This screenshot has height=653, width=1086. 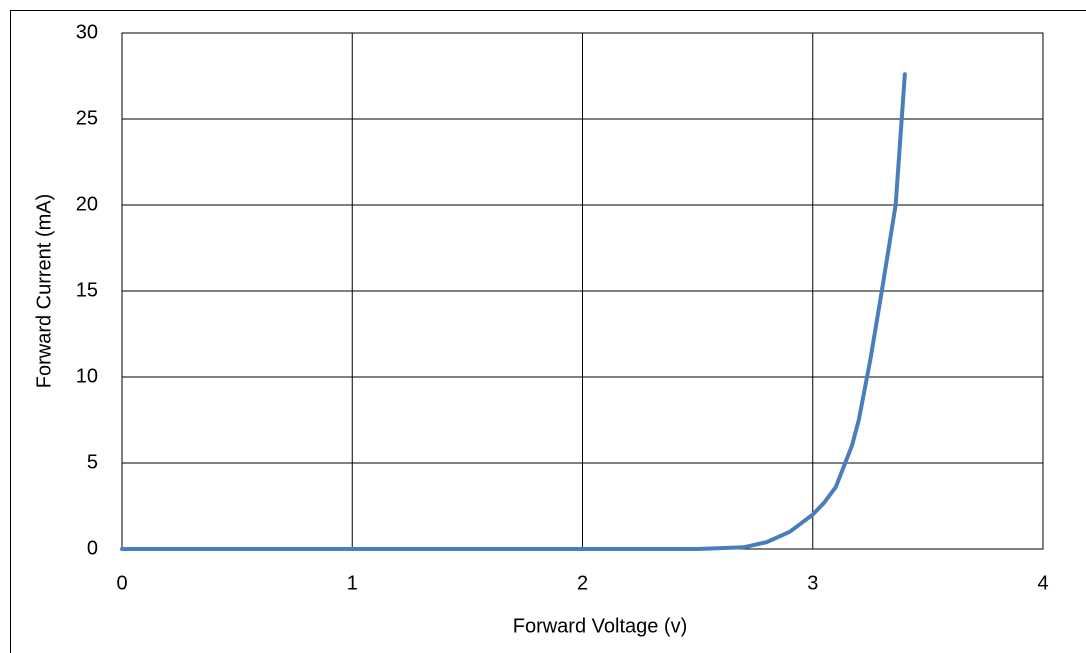 I want to click on x-tick-label: 0, so click(x=121, y=583).